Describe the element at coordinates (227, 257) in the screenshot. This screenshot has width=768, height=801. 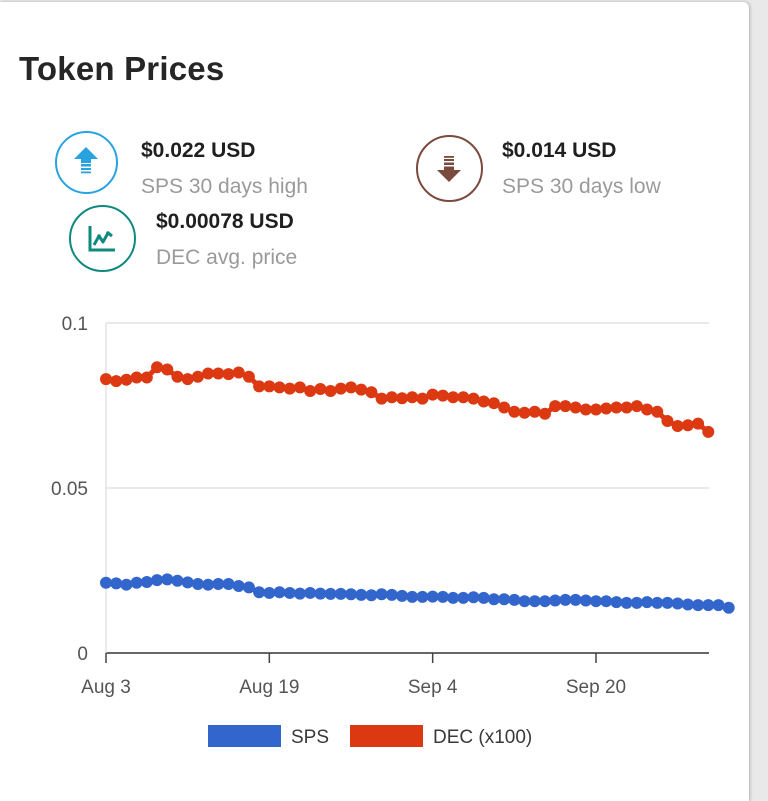
I see `dec-avg-label: DEC avg. price` at that location.